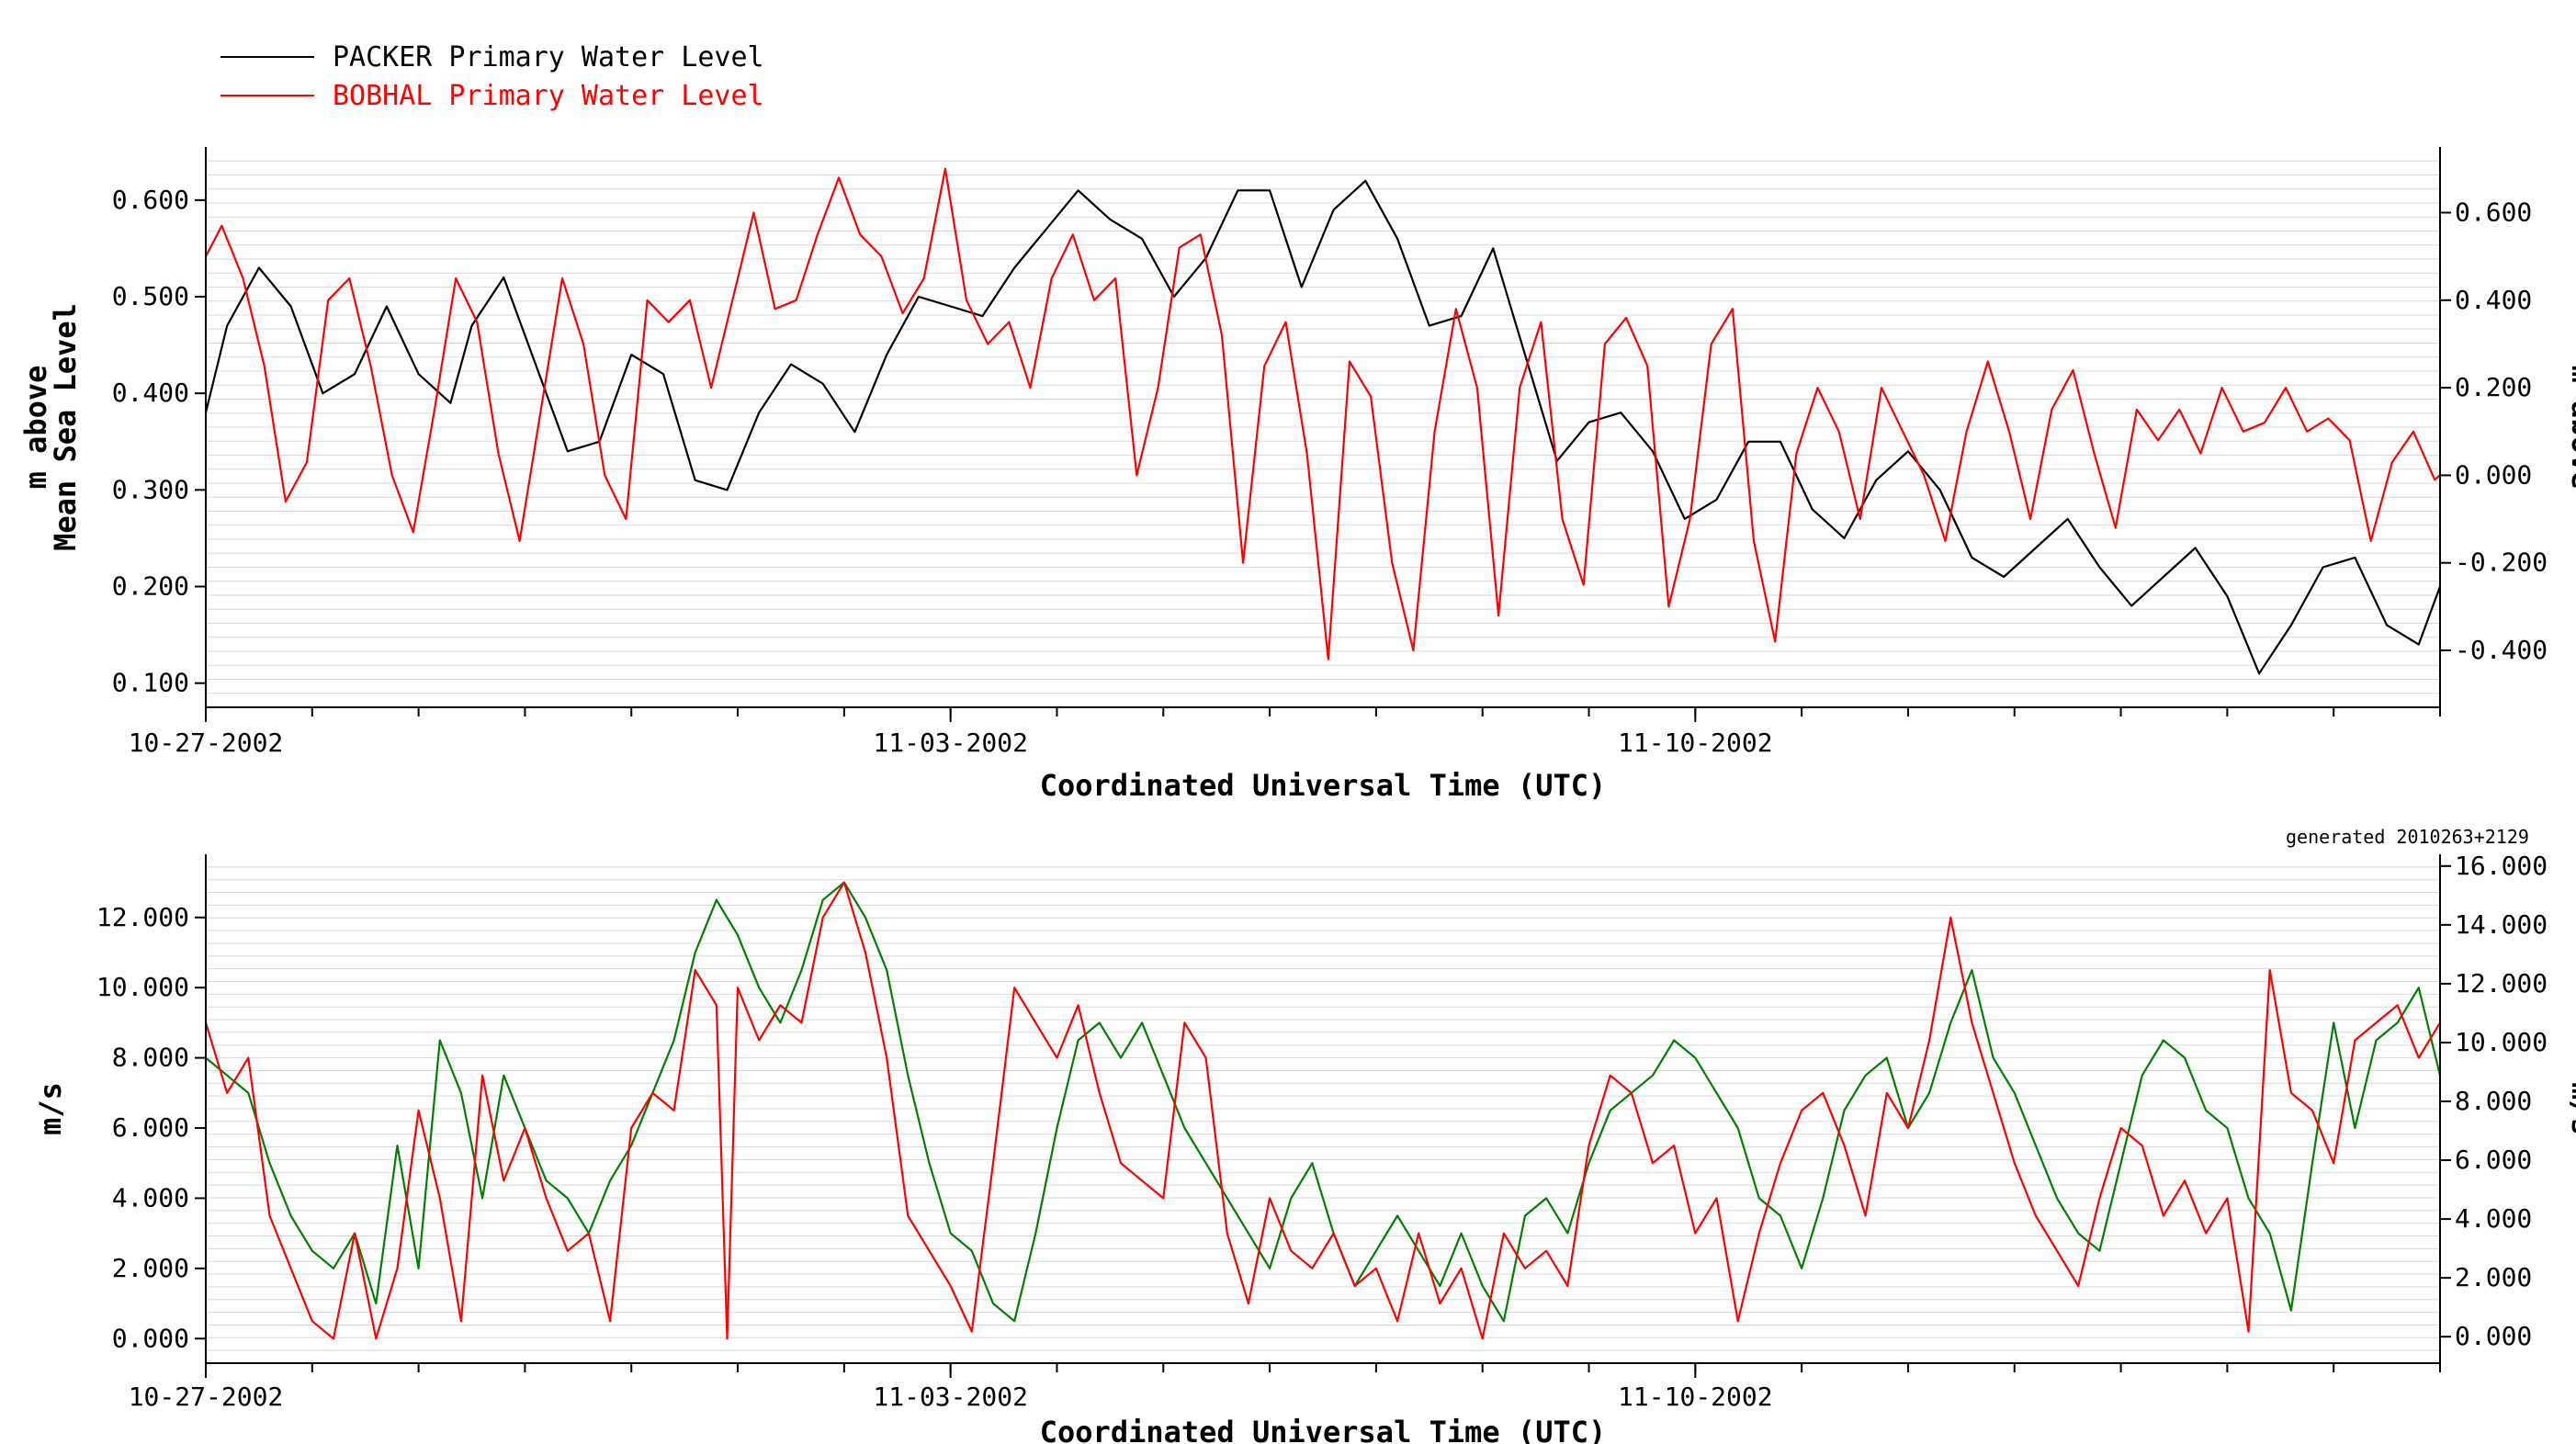 This screenshot has height=1444, width=2576. I want to click on y-left-tick-label: 10.000, so click(142, 987).